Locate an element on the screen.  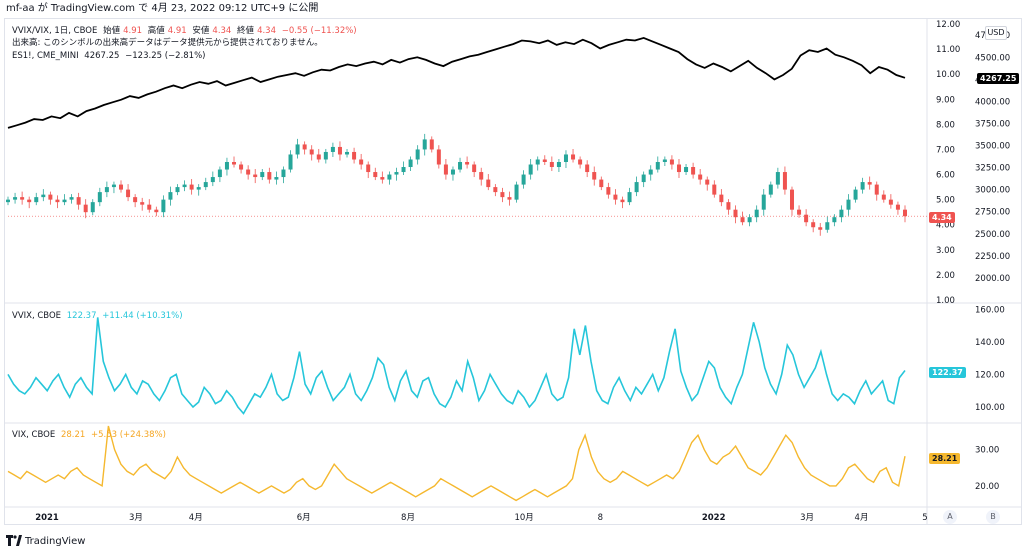
es-tick-label: 4000.00 is located at coordinates (992, 102).